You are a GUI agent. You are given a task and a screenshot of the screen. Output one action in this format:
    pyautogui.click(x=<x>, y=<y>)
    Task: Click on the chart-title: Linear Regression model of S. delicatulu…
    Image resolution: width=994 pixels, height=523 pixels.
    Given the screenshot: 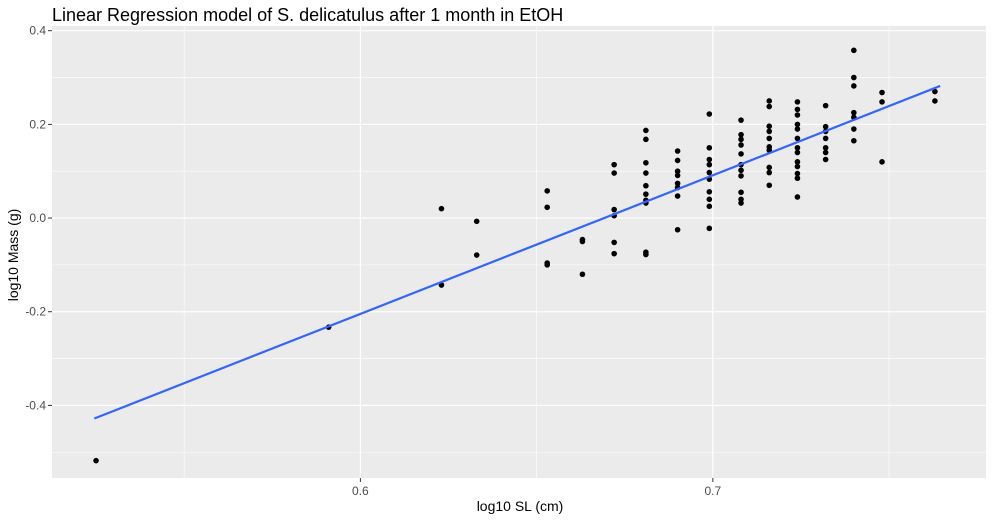 What is the action you would take?
    pyautogui.click(x=308, y=15)
    